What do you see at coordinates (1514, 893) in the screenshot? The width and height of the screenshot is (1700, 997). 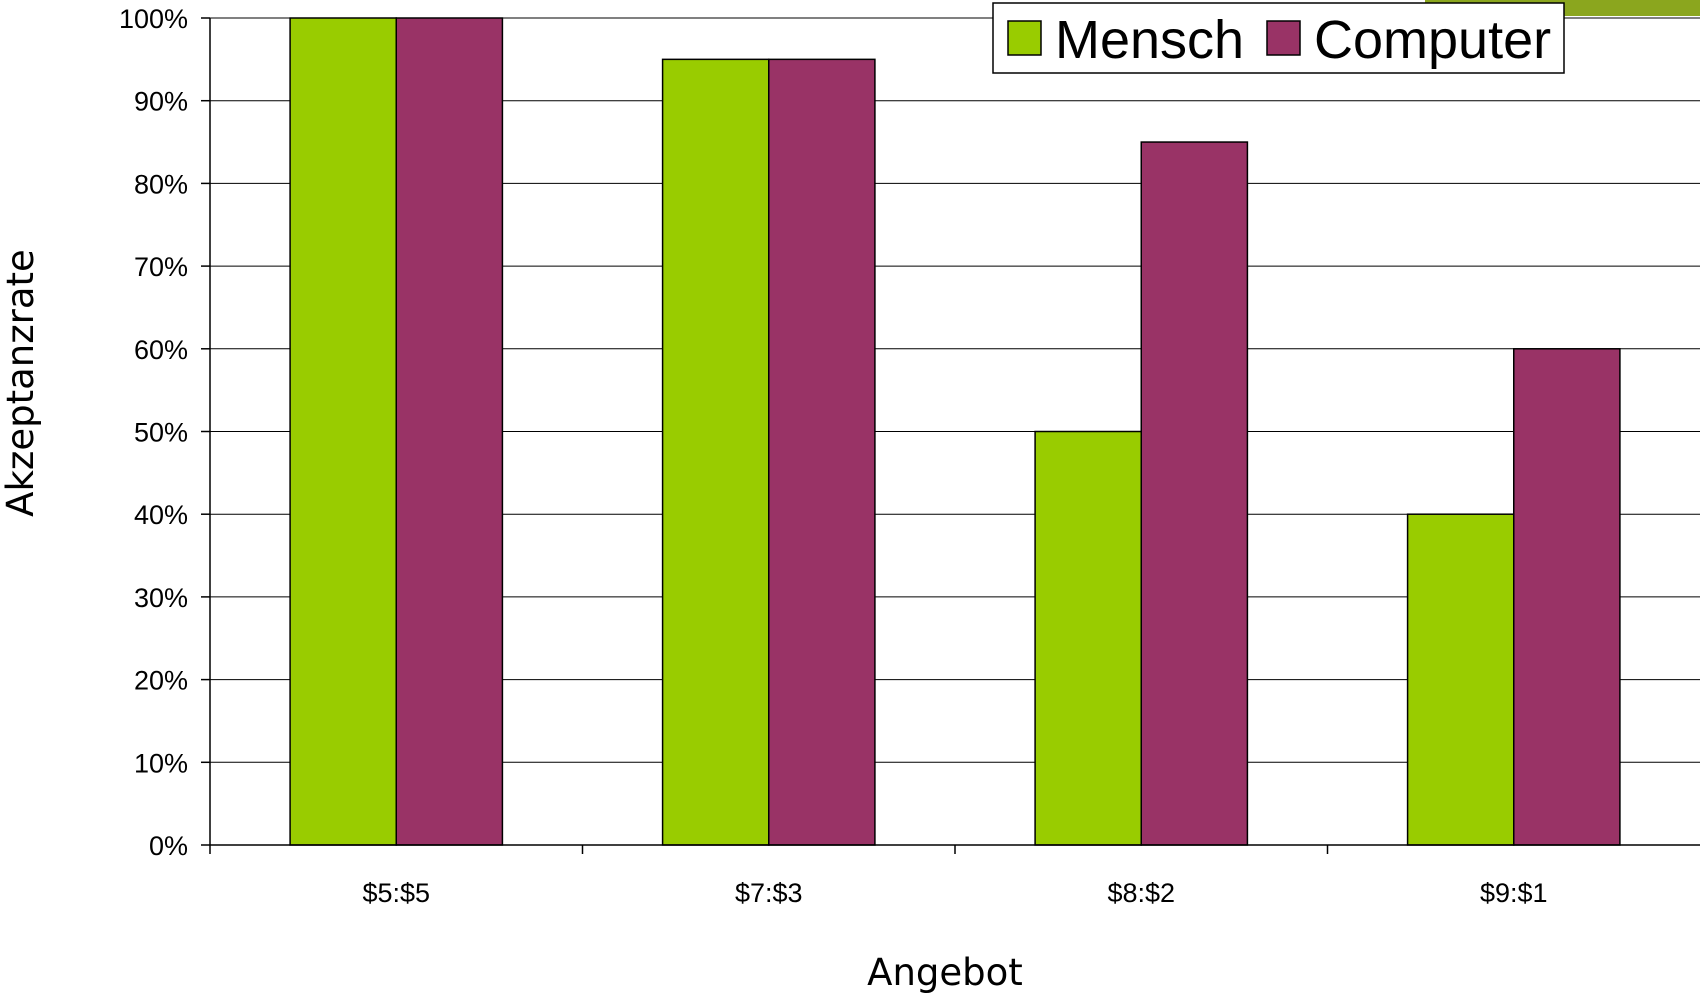 I see `x-tick-label: $9:$1` at bounding box center [1514, 893].